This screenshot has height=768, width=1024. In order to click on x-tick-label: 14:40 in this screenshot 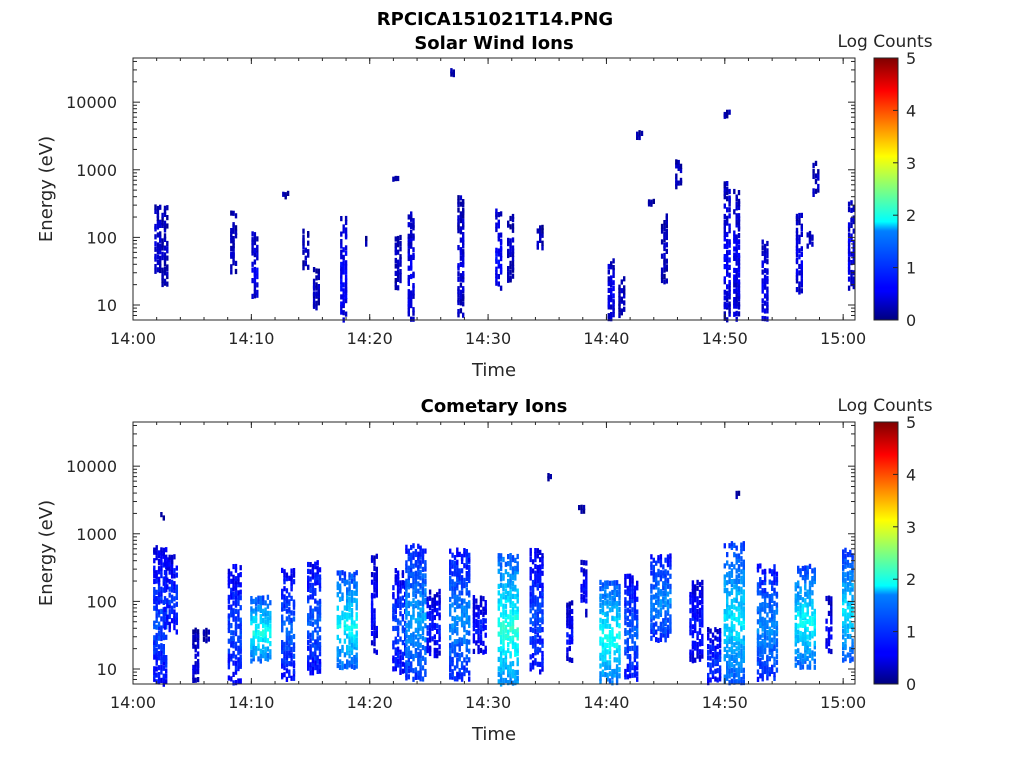, I will do `click(606, 702)`.